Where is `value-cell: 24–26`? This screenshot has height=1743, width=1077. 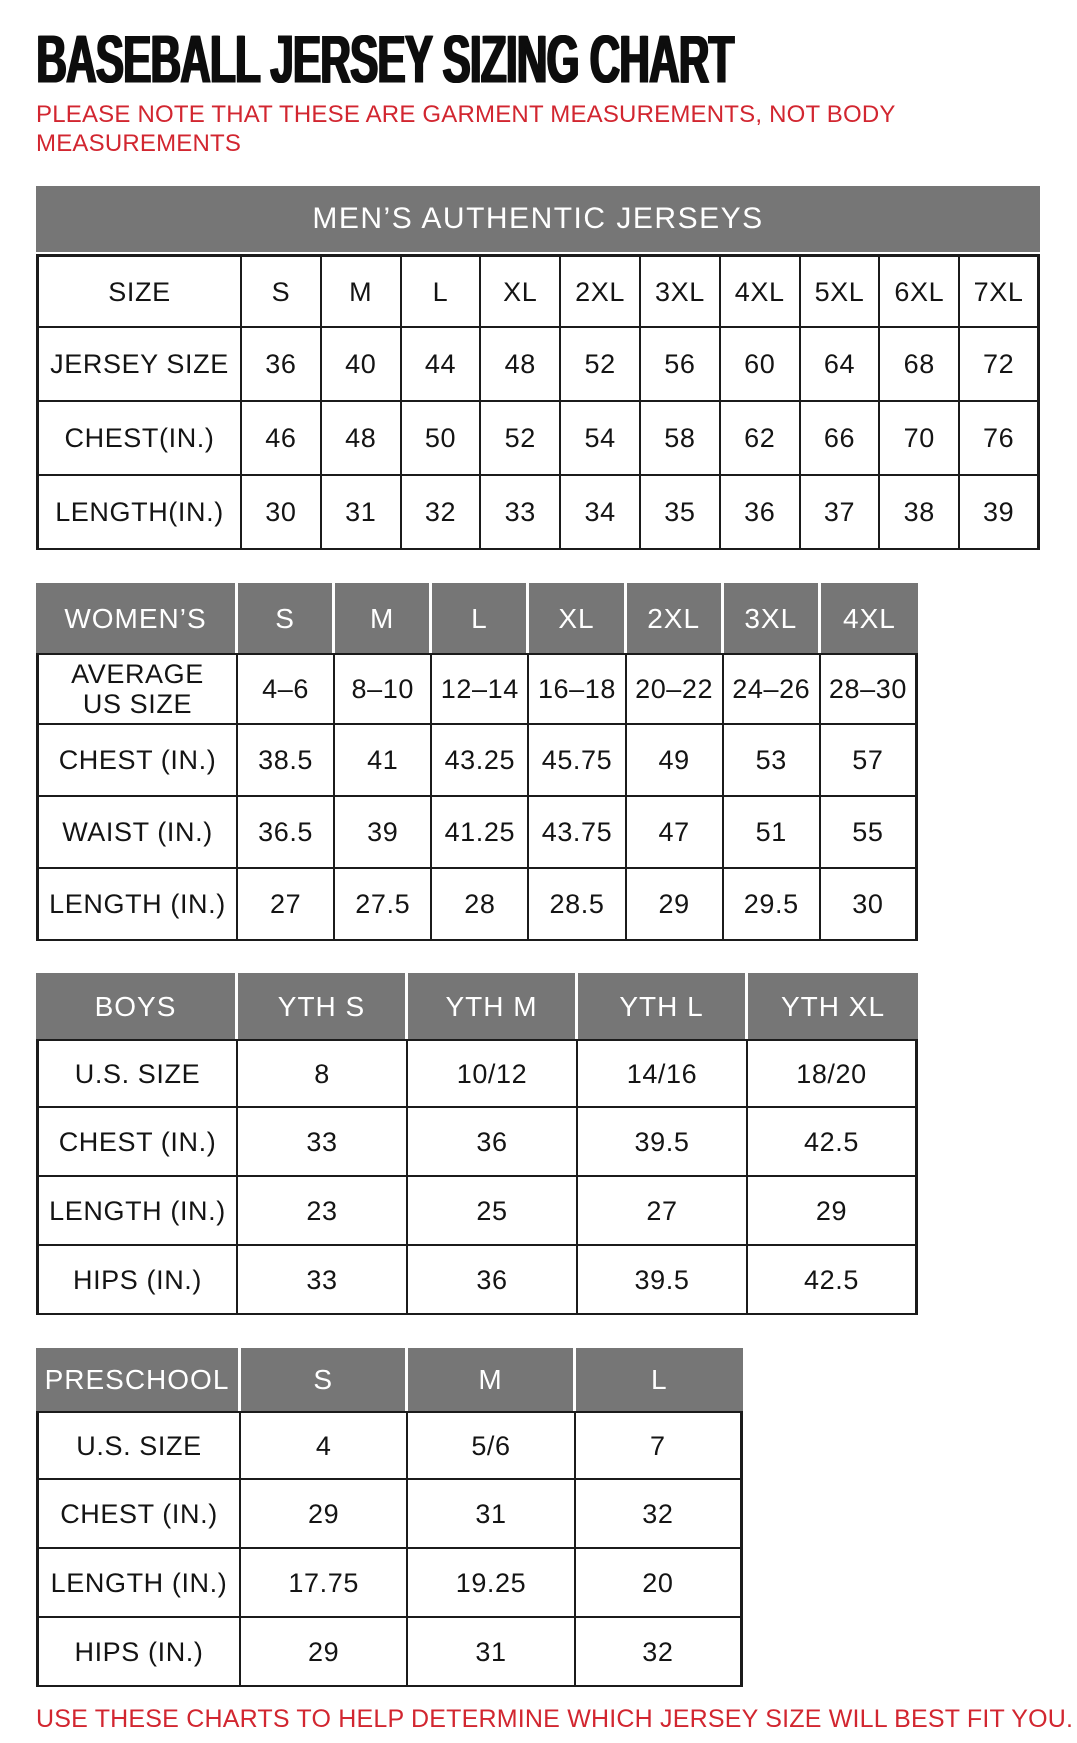 value-cell: 24–26 is located at coordinates (772, 689).